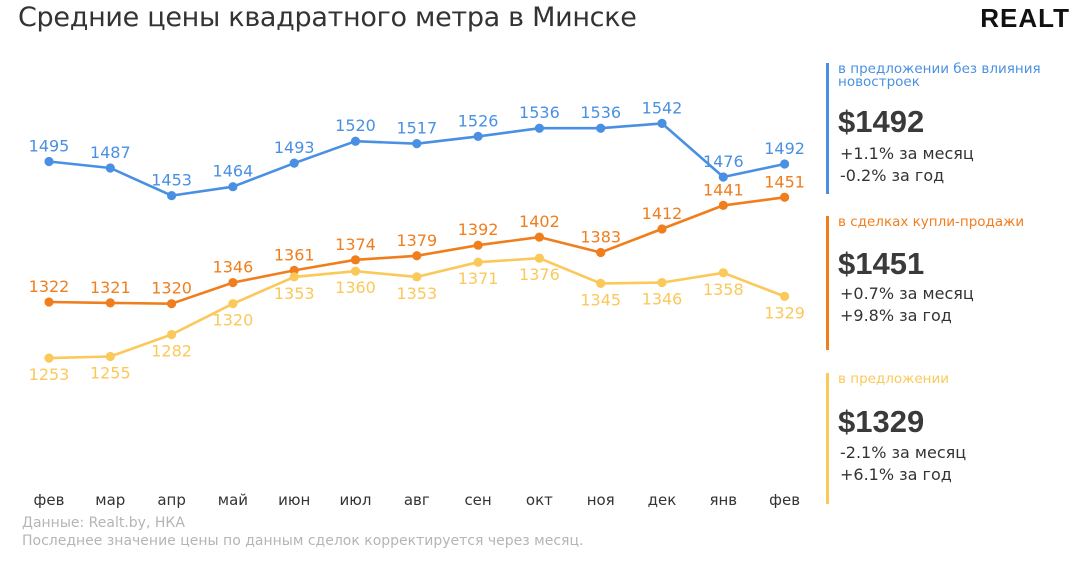 Image resolution: width=1080 pixels, height=571 pixels. I want to click on x-tick-label: мар, so click(110, 500).